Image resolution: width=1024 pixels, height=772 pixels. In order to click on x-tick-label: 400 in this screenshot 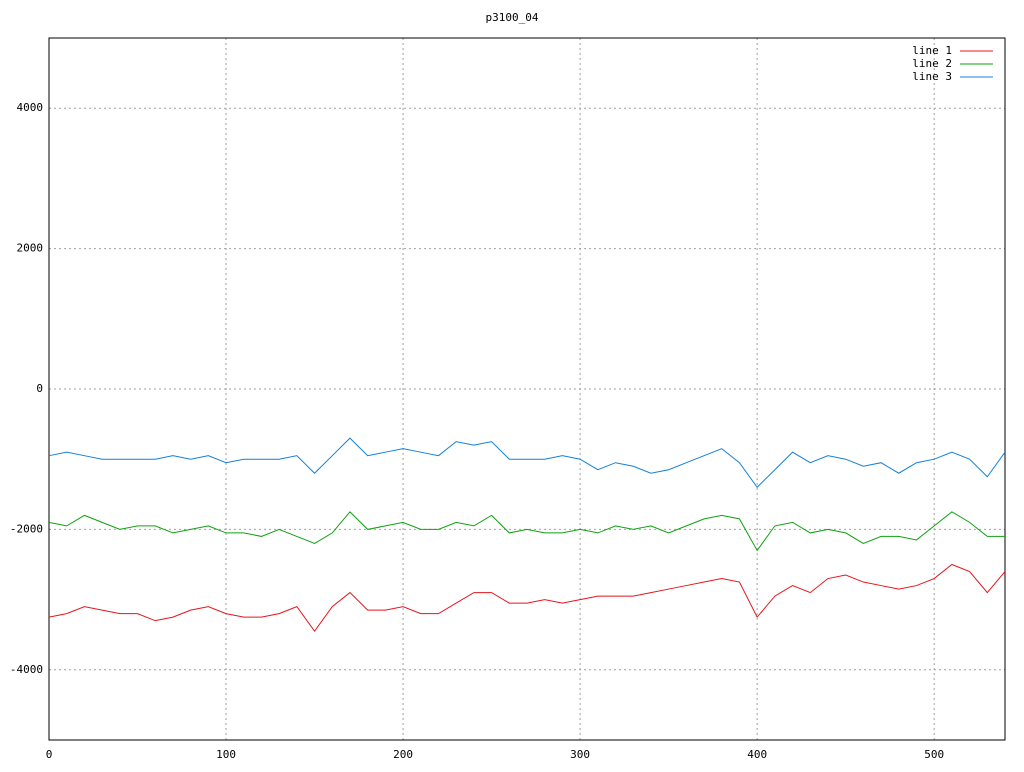, I will do `click(757, 754)`.